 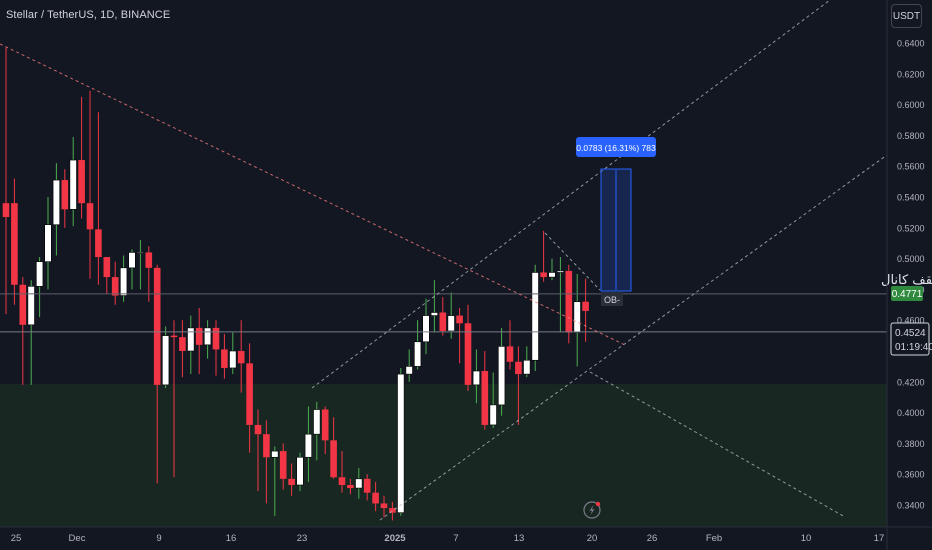 I want to click on time-tick-label: 10, so click(x=806, y=538).